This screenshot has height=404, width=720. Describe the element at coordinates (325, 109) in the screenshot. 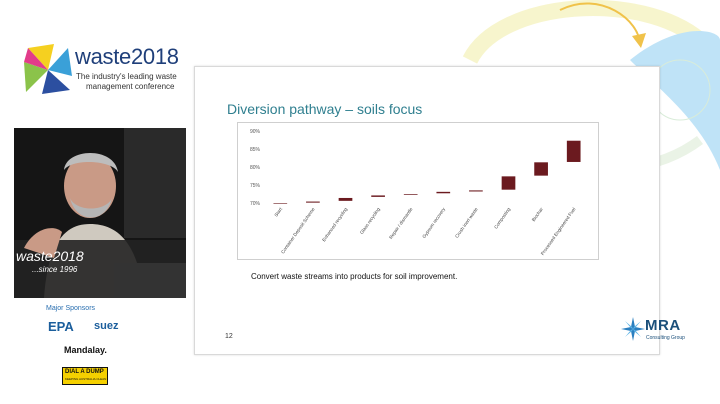

I see `slide-title: Diversion pathway – soils focus` at that location.